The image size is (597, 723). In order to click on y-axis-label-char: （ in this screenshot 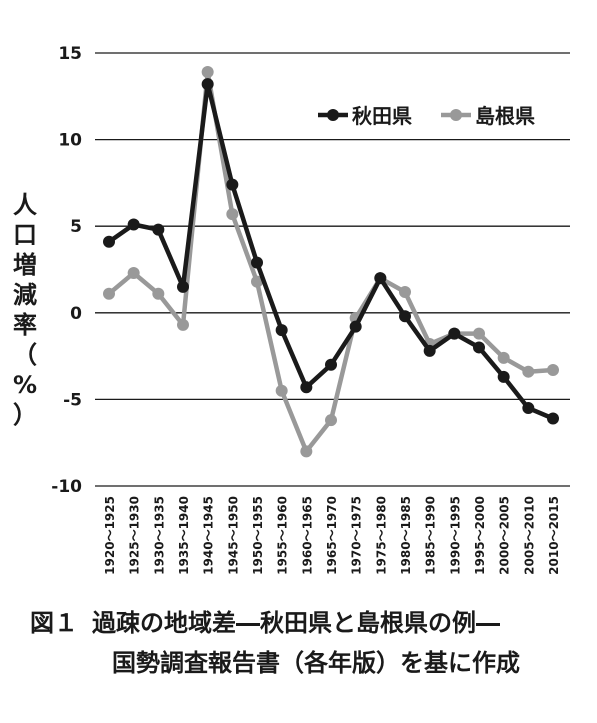, I will do `click(25, 355)`.